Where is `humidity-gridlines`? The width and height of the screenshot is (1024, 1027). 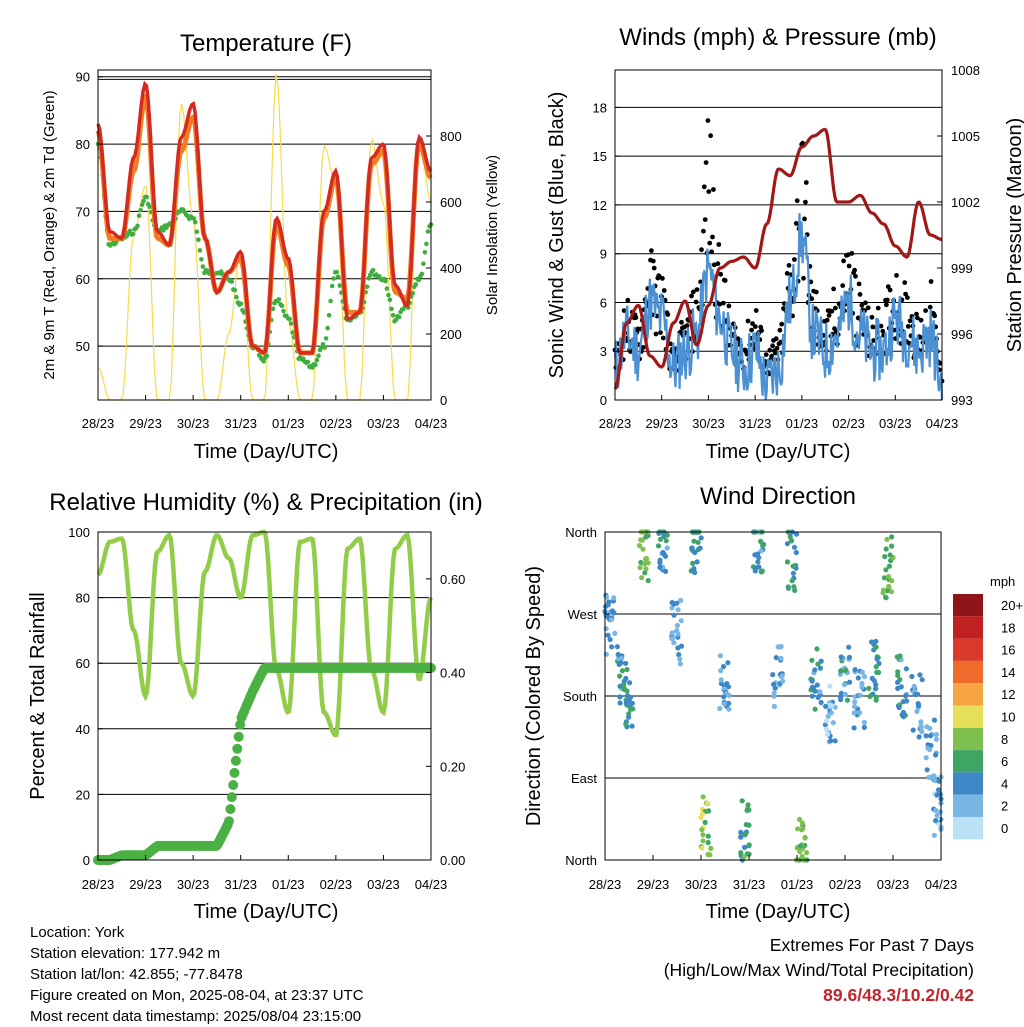 humidity-gridlines is located at coordinates (264, 696).